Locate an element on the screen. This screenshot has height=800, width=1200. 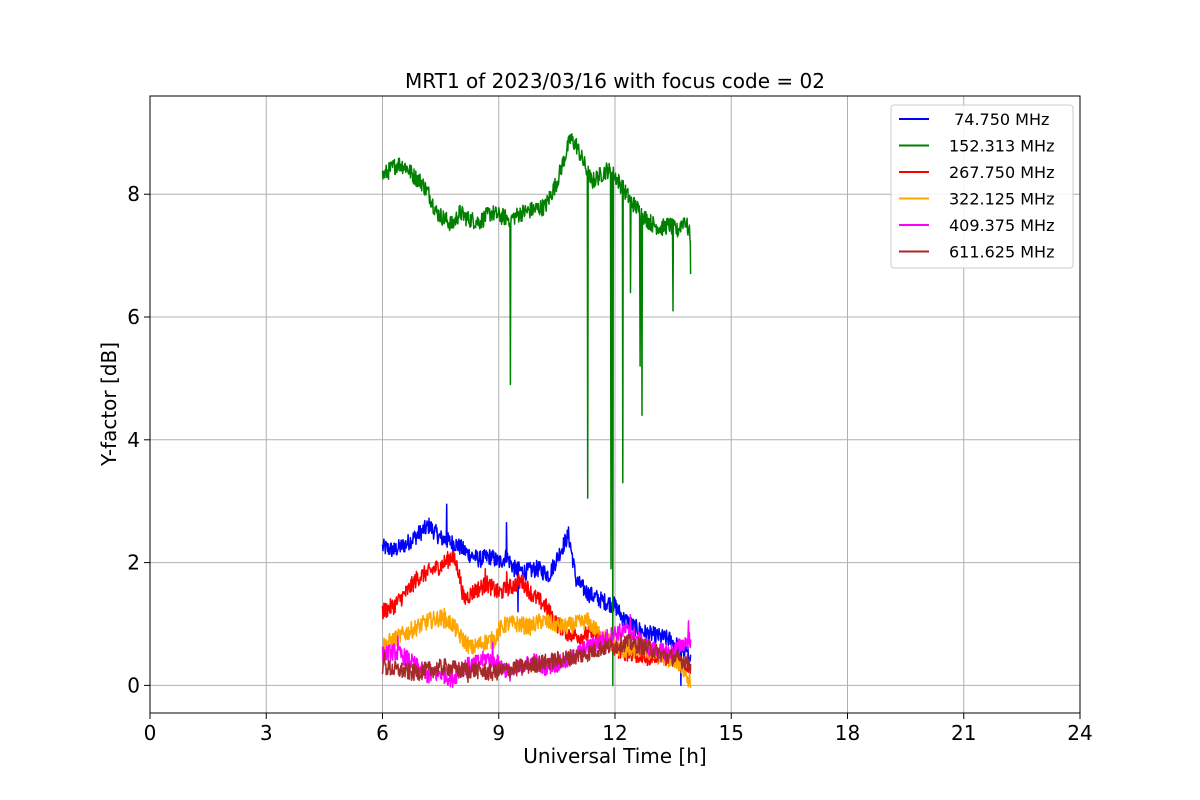
legend-box is located at coordinates (982, 186).